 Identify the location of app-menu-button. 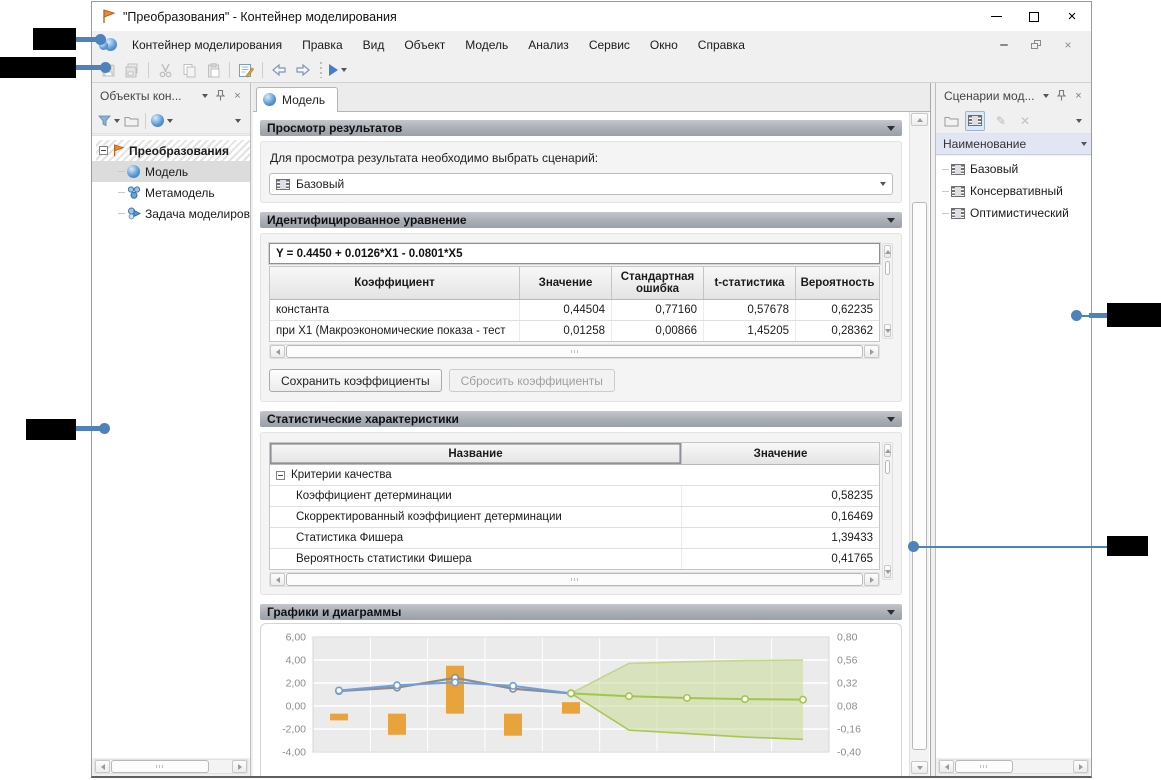
(108, 45).